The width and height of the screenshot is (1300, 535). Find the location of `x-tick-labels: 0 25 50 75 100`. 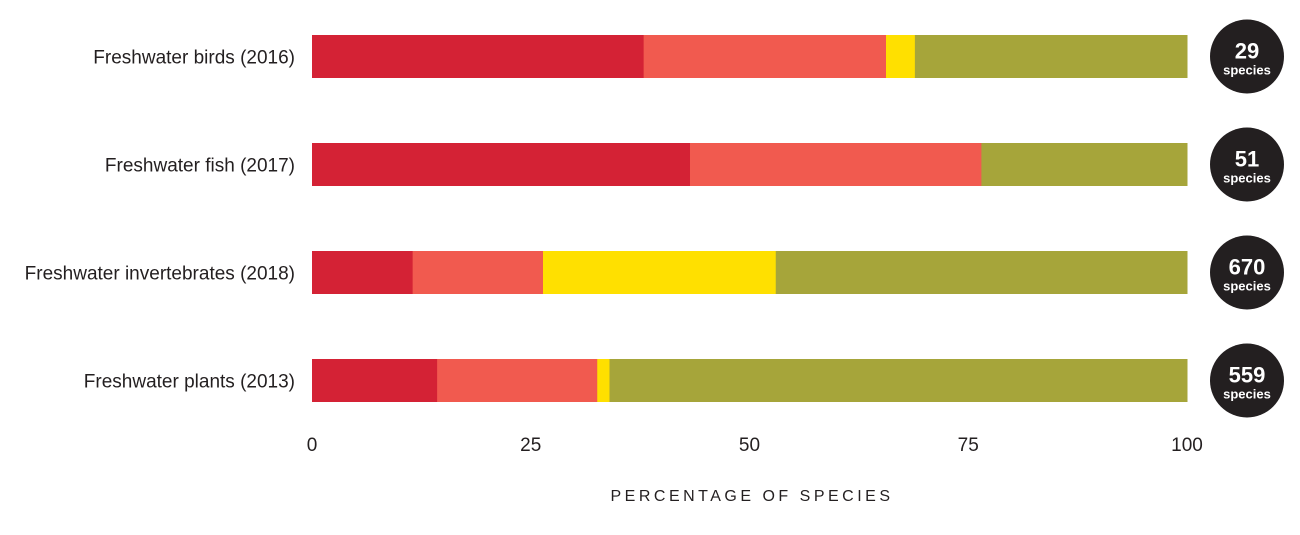

x-tick-labels: 0 25 50 75 100 is located at coordinates (755, 445).